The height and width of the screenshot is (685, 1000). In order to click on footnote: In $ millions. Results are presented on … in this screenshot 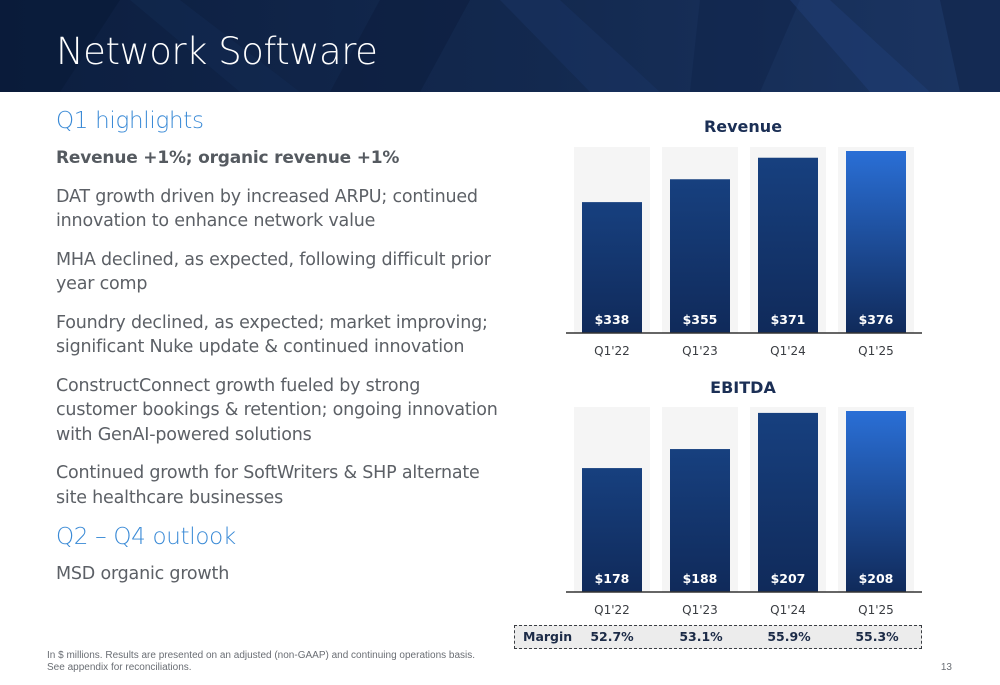, I will do `click(261, 662)`.